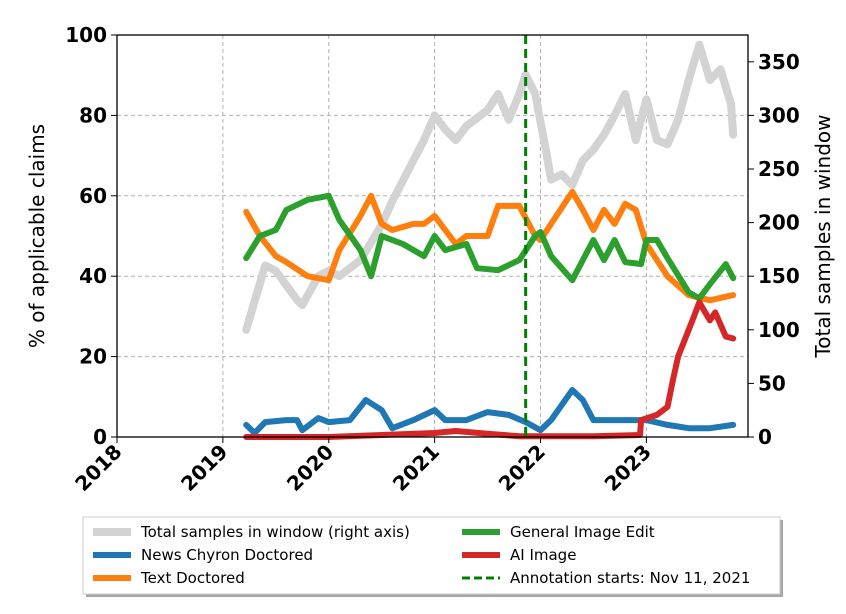 The height and width of the screenshot is (614, 846). Describe the element at coordinates (779, 330) in the screenshot. I see `y-right-tick-label: 100` at that location.